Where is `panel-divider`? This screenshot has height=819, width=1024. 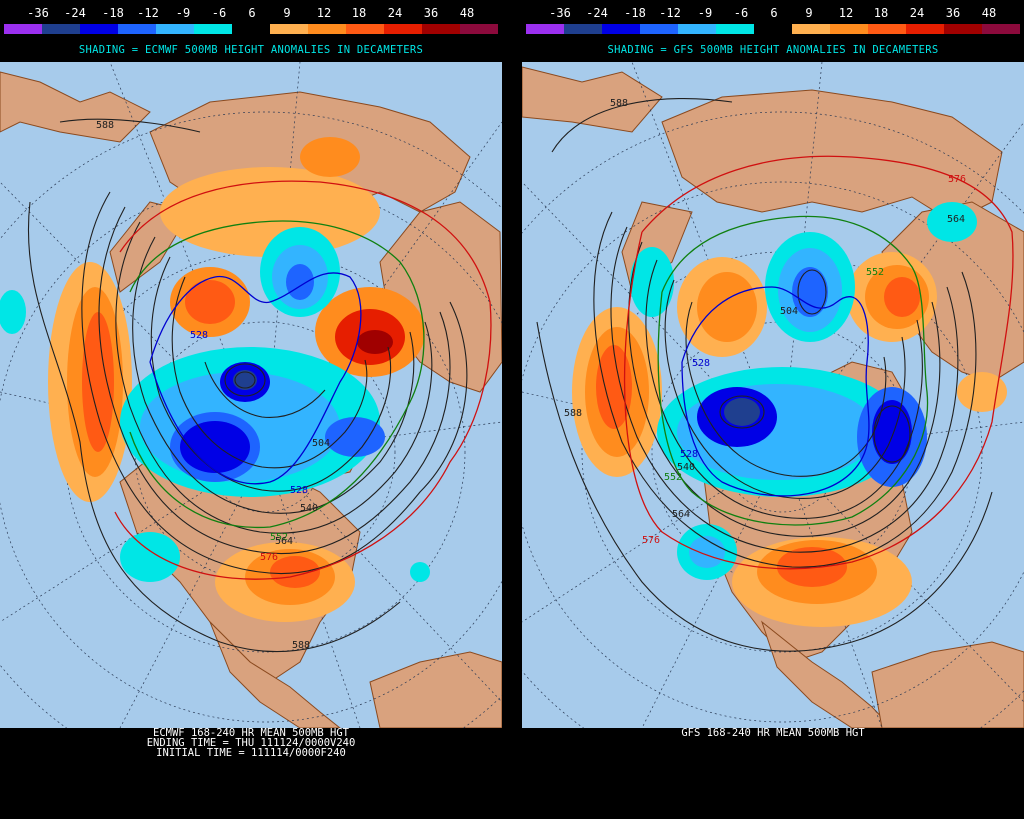
panel-divider is located at coordinates (512, 409).